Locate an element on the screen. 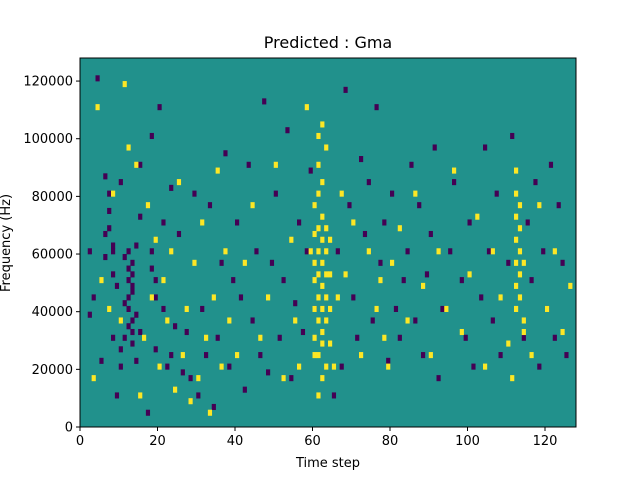  x-tick-label: 100 is located at coordinates (467, 441).